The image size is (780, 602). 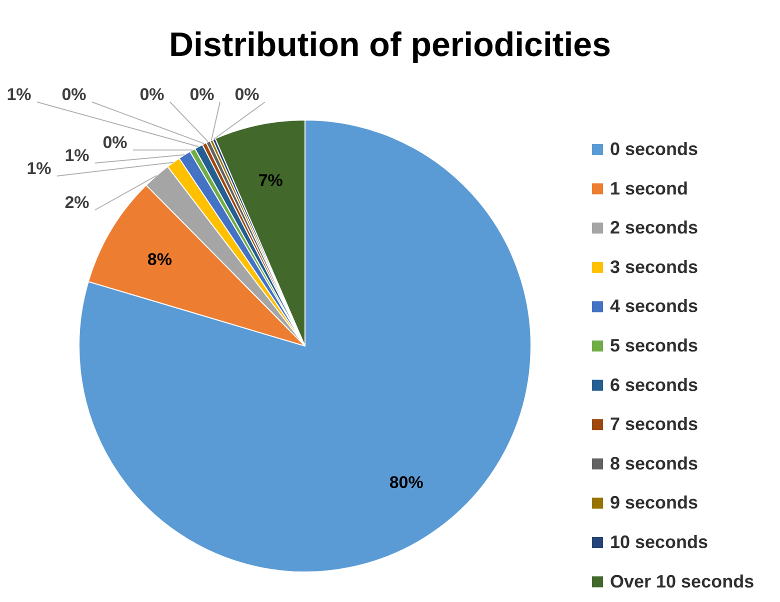 I want to click on legend-label: 3 seconds, so click(x=654, y=266).